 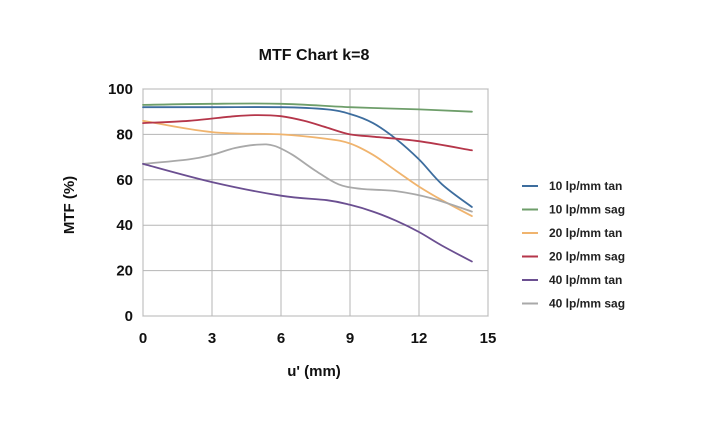 What do you see at coordinates (314, 371) in the screenshot?
I see `x-axis-label: u' (mm)` at bounding box center [314, 371].